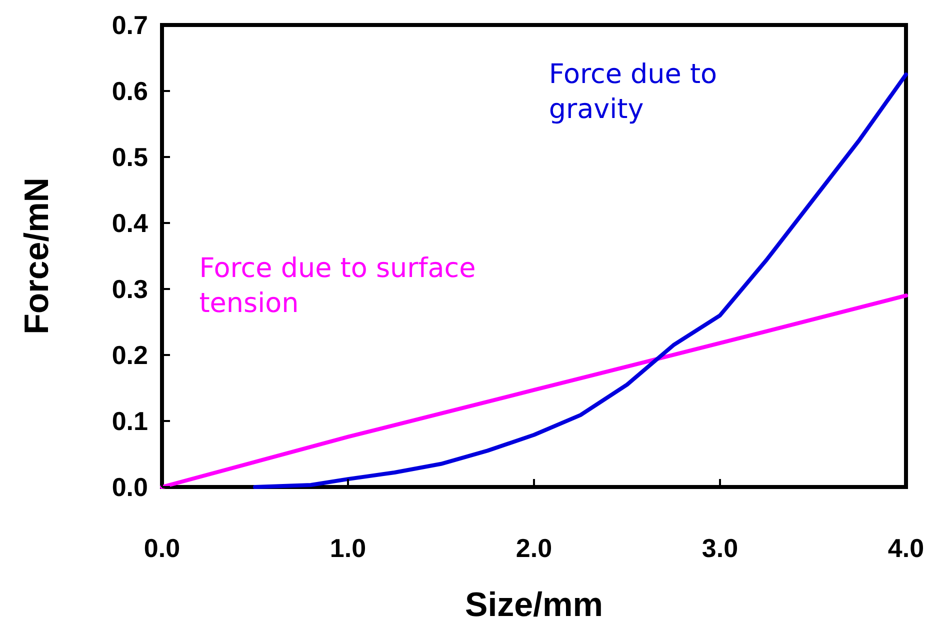 The width and height of the screenshot is (933, 622). Describe the element at coordinates (633, 92) in the screenshot. I see `text: Force due to gravity` at that location.